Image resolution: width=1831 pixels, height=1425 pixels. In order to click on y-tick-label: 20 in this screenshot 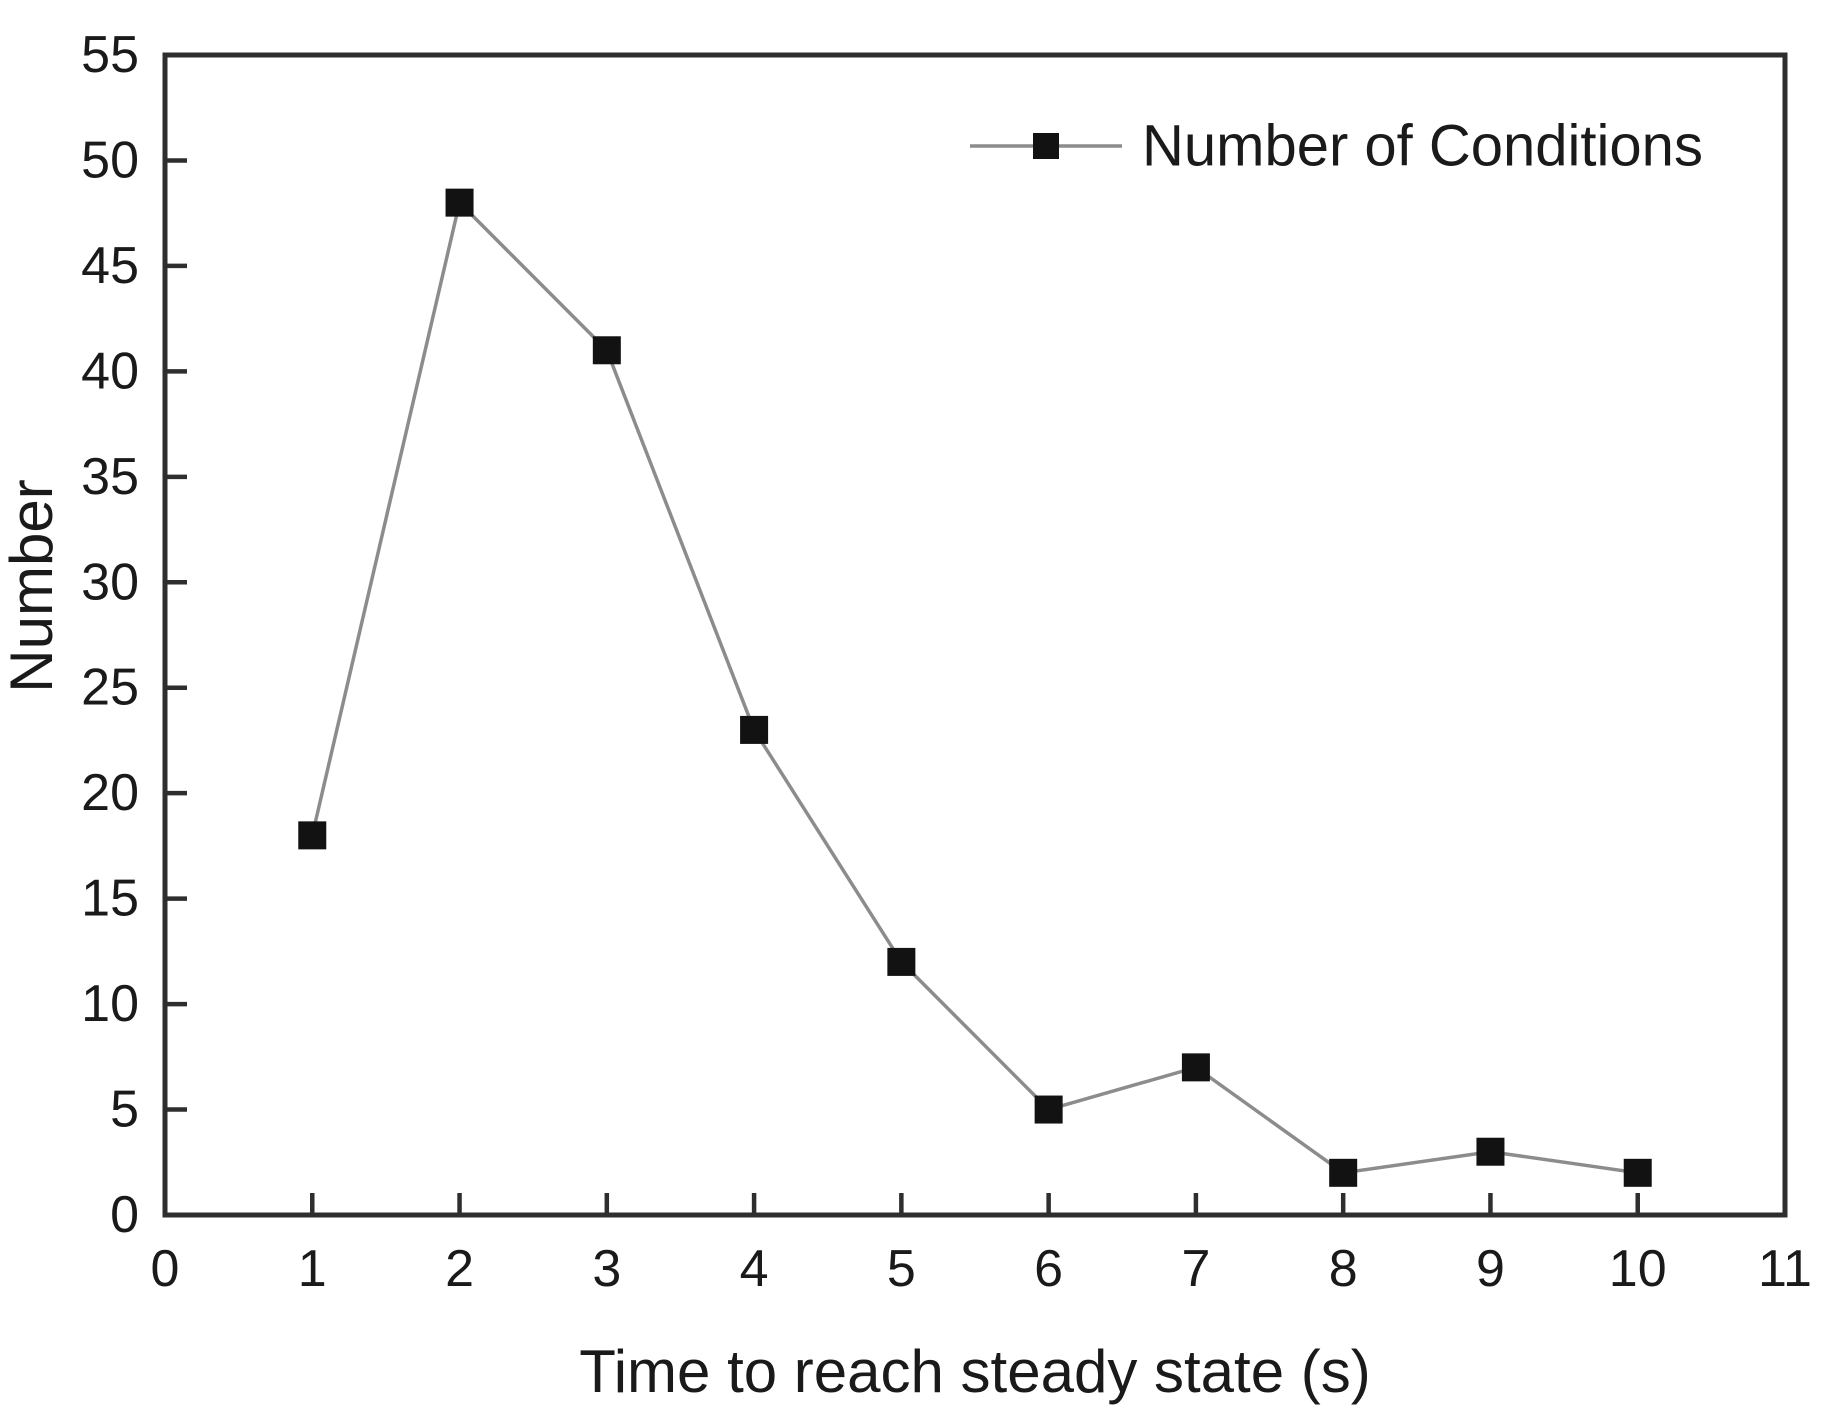, I will do `click(110, 793)`.